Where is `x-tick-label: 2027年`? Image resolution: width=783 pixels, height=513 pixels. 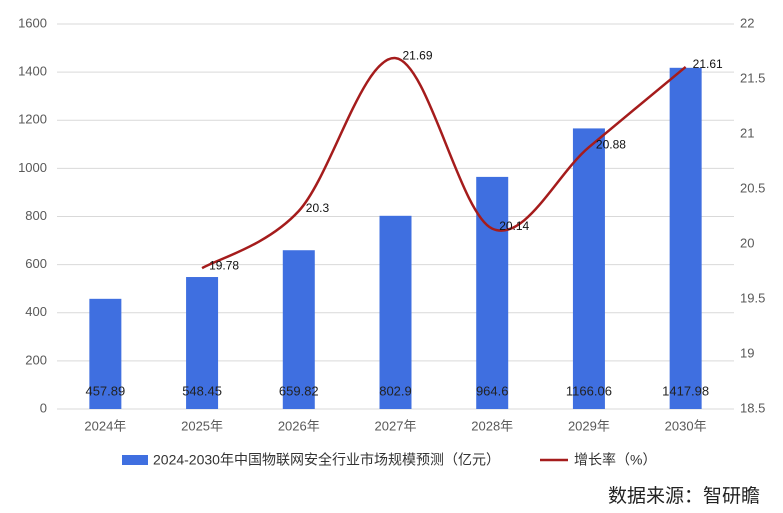
x-tick-label: 2027年 is located at coordinates (396, 425).